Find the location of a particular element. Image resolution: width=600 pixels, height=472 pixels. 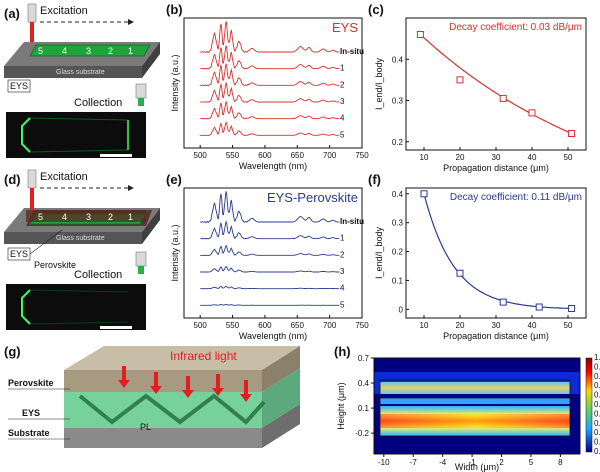

colorbar-tick-label: 0.1 is located at coordinates (597, 442).